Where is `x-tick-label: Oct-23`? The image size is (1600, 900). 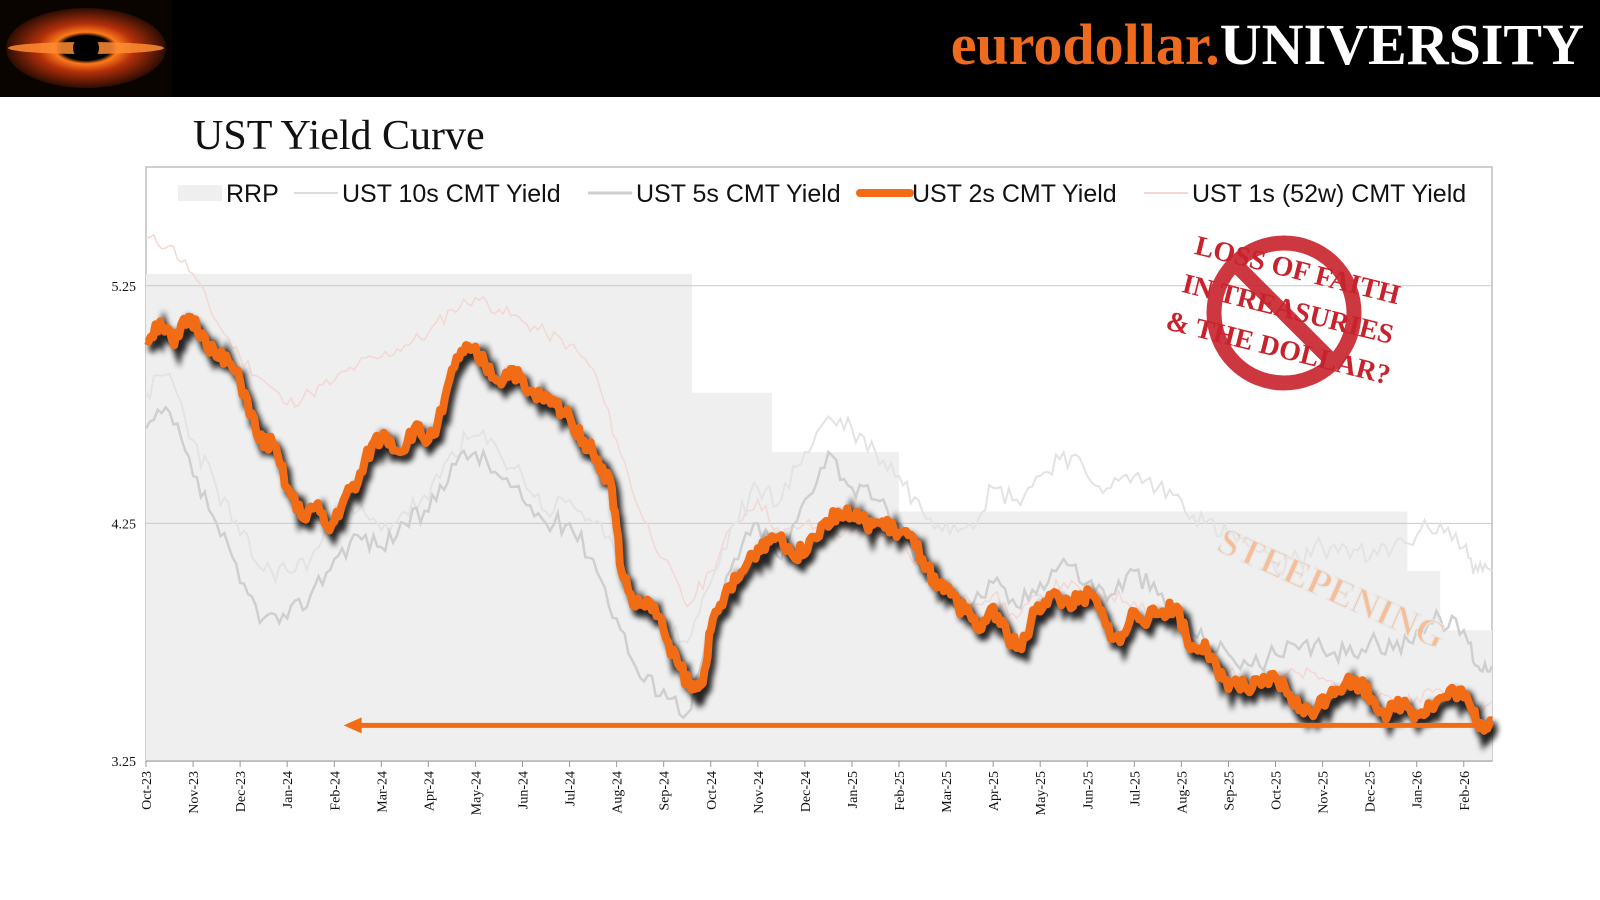 x-tick-label: Oct-23 is located at coordinates (147, 790).